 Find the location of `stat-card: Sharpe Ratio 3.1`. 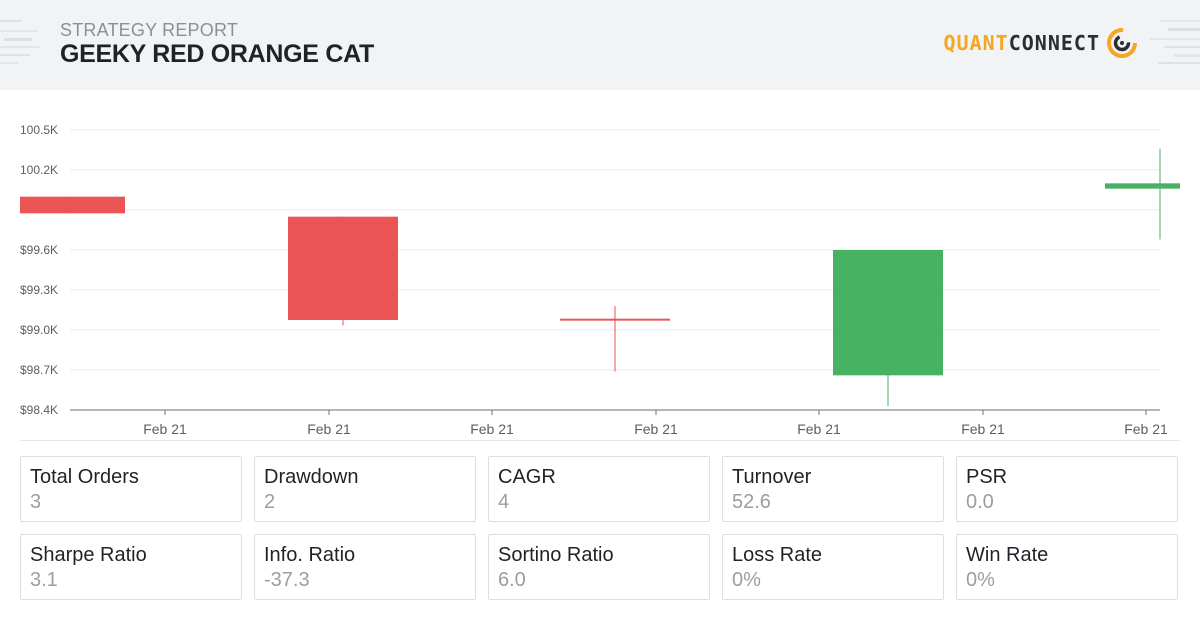

stat-card: Sharpe Ratio 3.1 is located at coordinates (131, 567).